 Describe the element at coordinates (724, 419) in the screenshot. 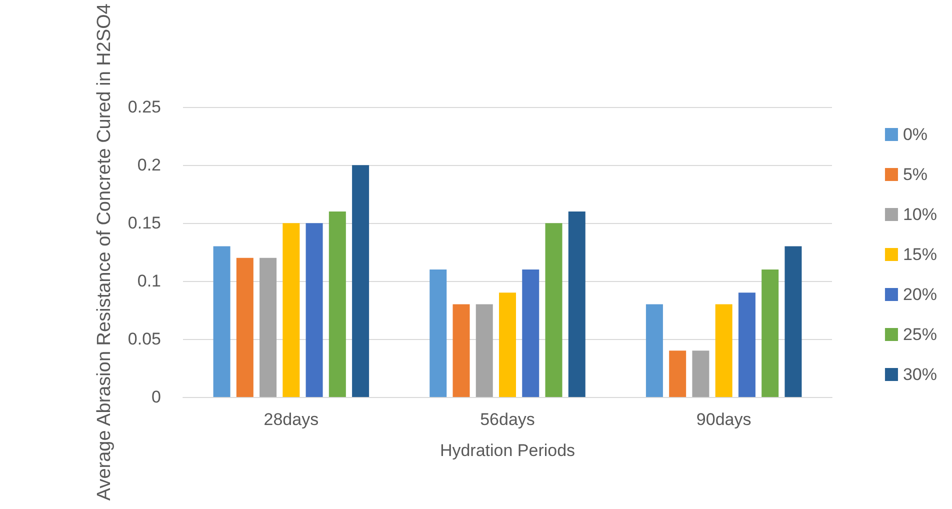

I see `x-tick-label: 90days` at that location.